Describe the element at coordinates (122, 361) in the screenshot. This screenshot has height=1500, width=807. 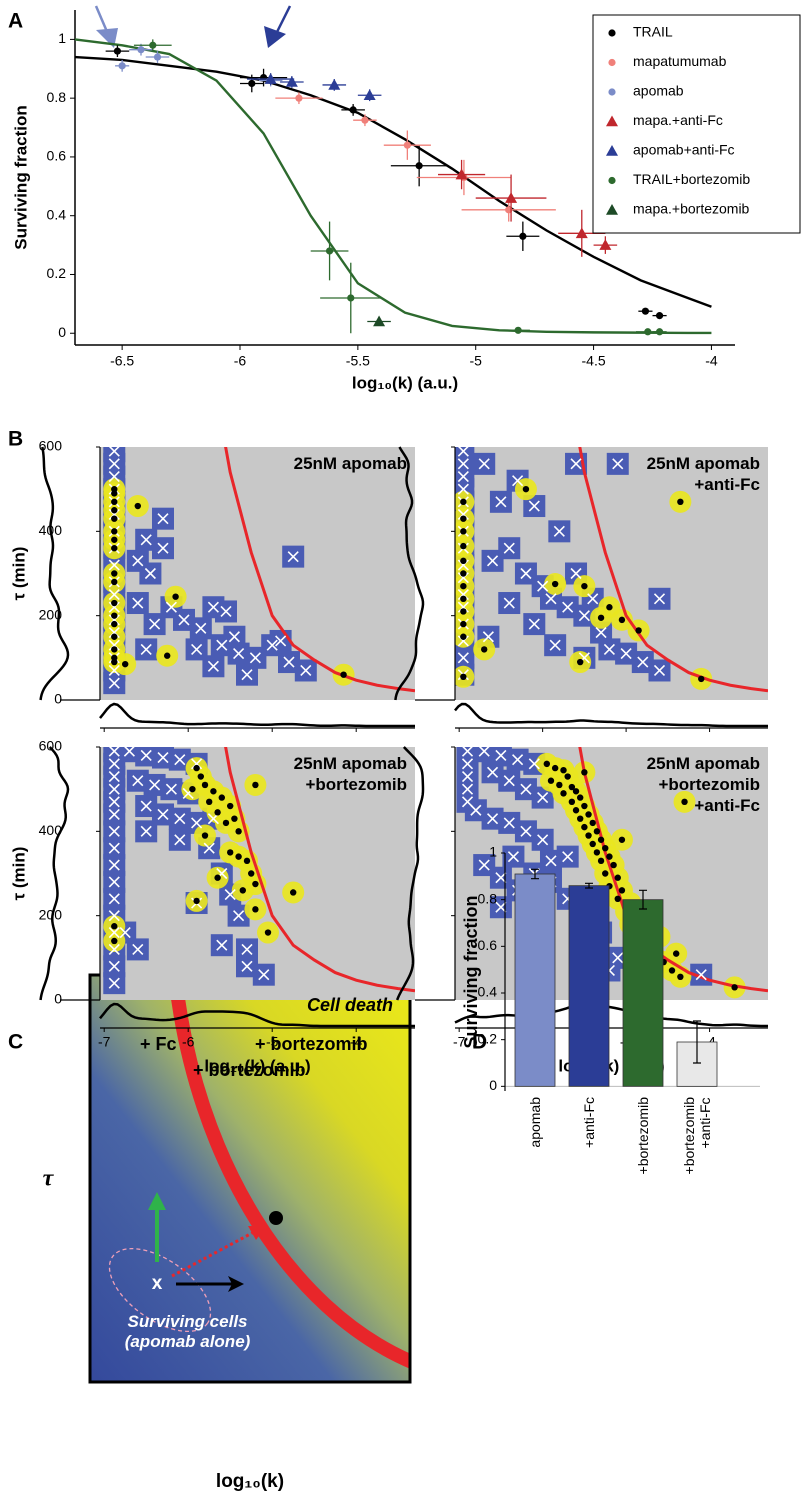
I see `x-tick-label: -6.5` at that location.